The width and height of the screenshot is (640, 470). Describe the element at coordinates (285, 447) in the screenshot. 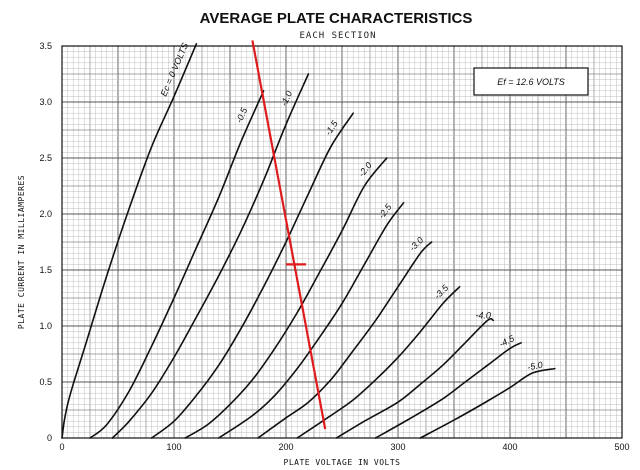

I see `x-tick-label: 200` at that location.